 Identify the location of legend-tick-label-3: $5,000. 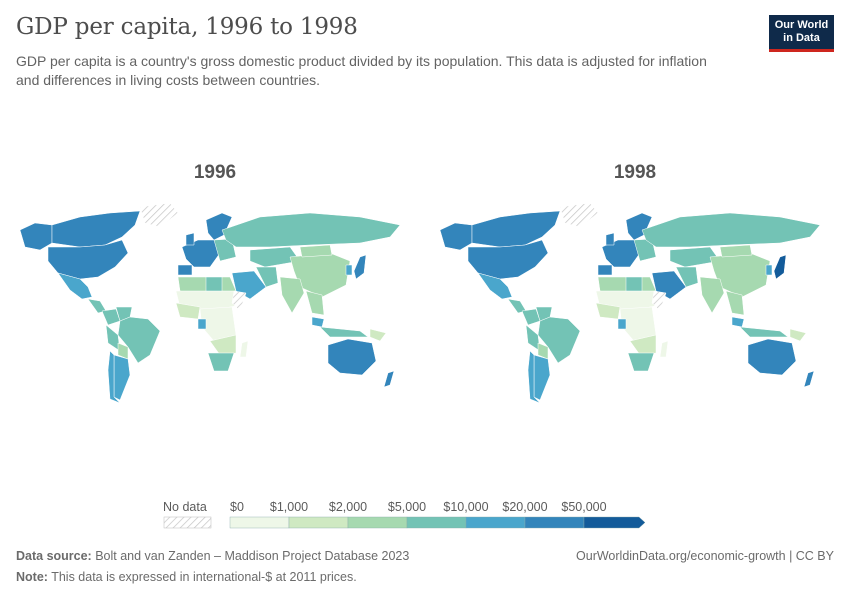
(407, 507).